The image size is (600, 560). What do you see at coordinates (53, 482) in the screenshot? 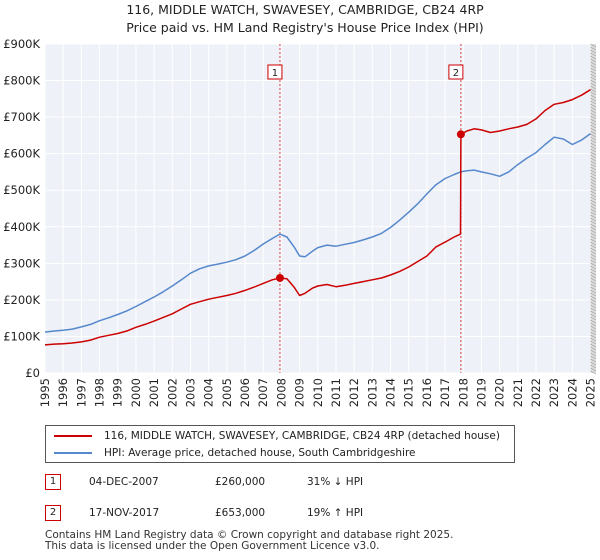
I see `transaction-number: 1` at bounding box center [53, 482].